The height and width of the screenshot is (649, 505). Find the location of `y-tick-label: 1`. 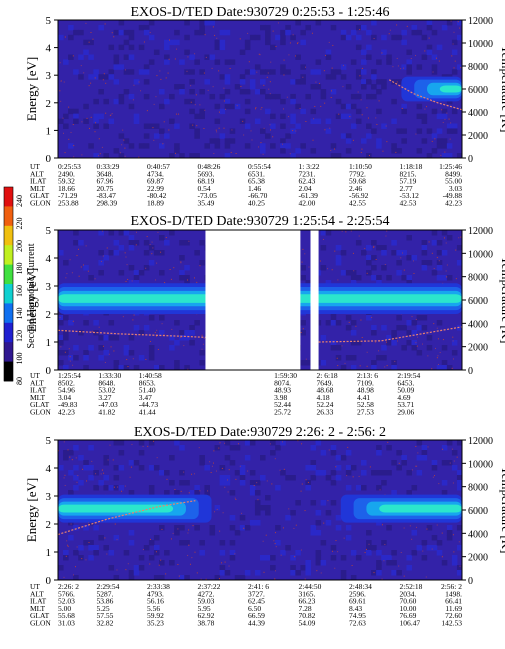

y-tick-label: 1 is located at coordinates (49, 553).